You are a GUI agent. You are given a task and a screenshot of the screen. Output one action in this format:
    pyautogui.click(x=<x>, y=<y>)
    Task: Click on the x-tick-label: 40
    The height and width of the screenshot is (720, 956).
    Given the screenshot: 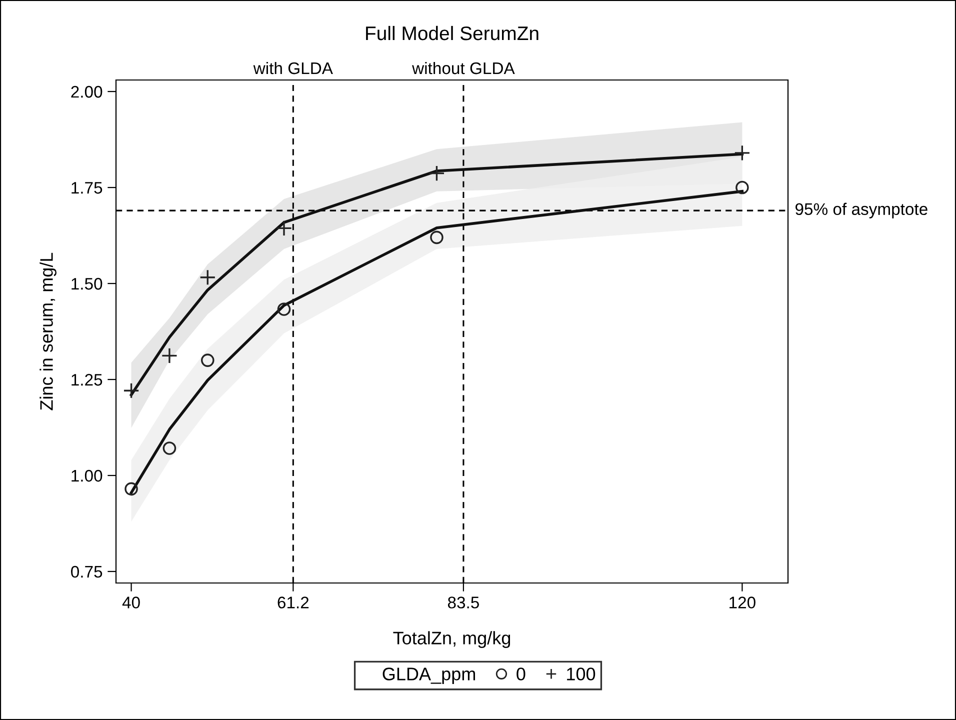 What is the action you would take?
    pyautogui.click(x=131, y=602)
    